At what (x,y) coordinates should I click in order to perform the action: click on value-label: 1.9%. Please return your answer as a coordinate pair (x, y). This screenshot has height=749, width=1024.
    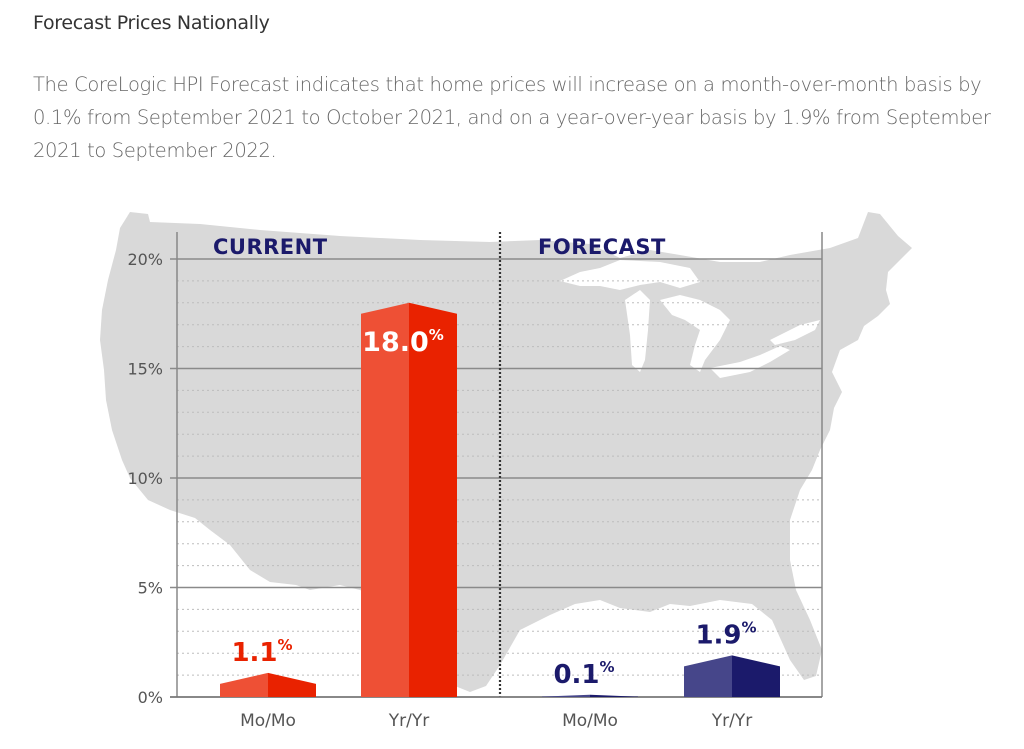
    Looking at the image, I should click on (725, 634).